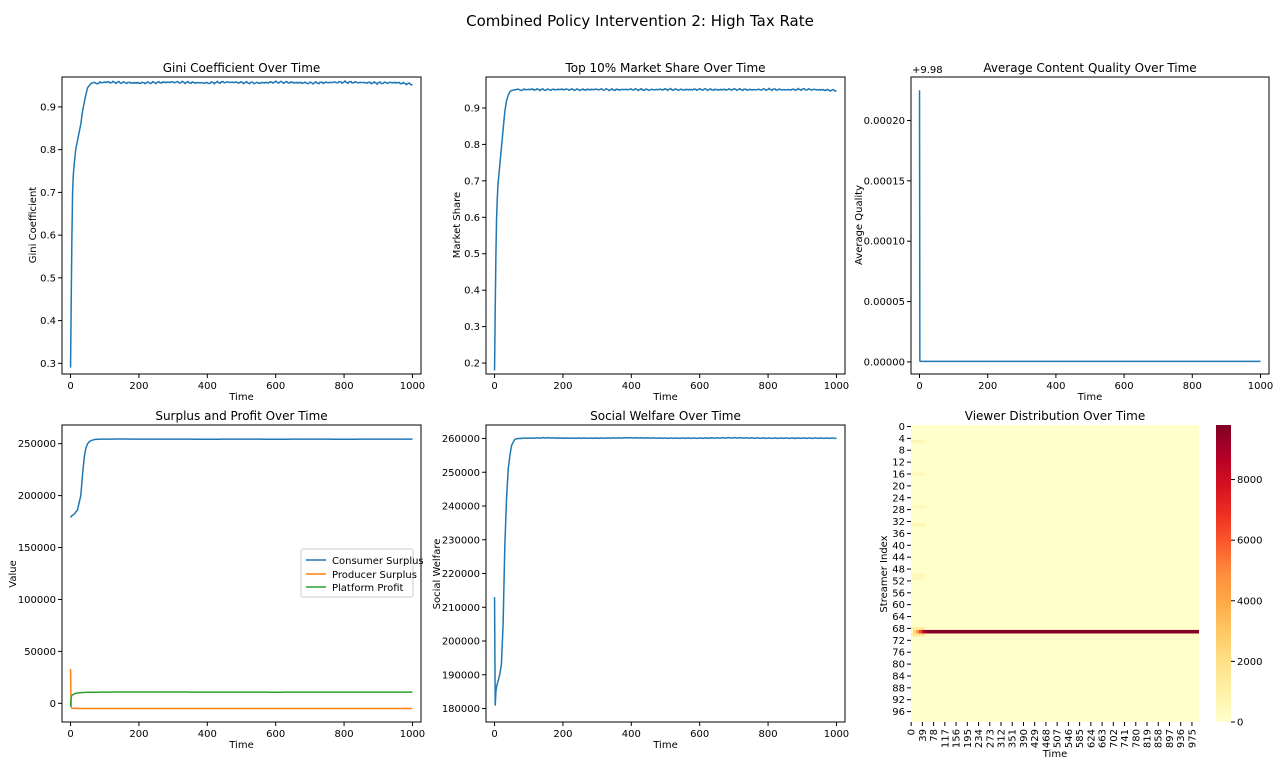 The image size is (1280, 768). I want to click on quality-xtick-label: 0, so click(919, 386).